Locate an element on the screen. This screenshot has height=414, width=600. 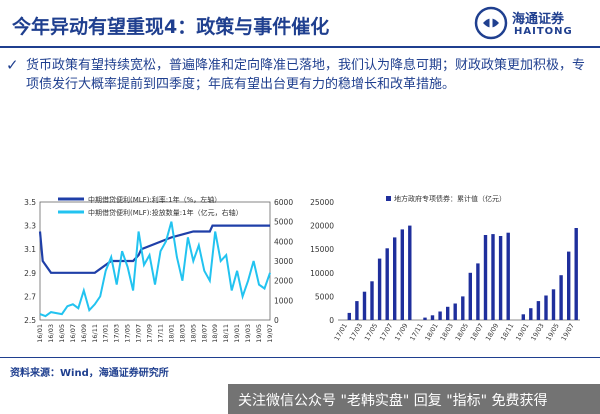
watermark-overlay: 关注微信公众号 "老韩实盘" 回复 "指标" 免费获得 is located at coordinates (414, 399).